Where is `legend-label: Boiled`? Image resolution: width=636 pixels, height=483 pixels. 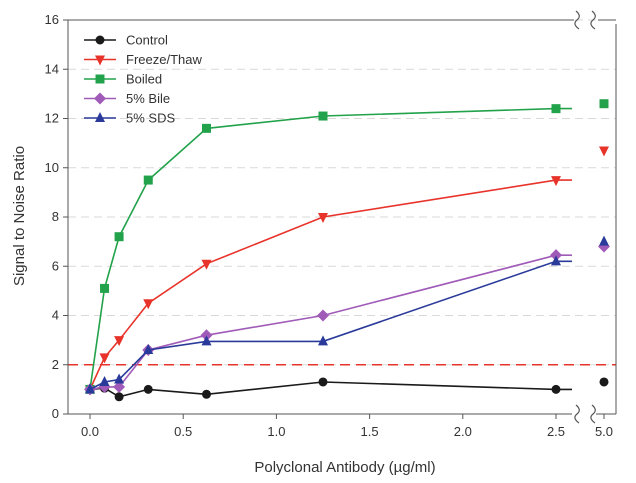 legend-label: Boiled is located at coordinates (144, 79).